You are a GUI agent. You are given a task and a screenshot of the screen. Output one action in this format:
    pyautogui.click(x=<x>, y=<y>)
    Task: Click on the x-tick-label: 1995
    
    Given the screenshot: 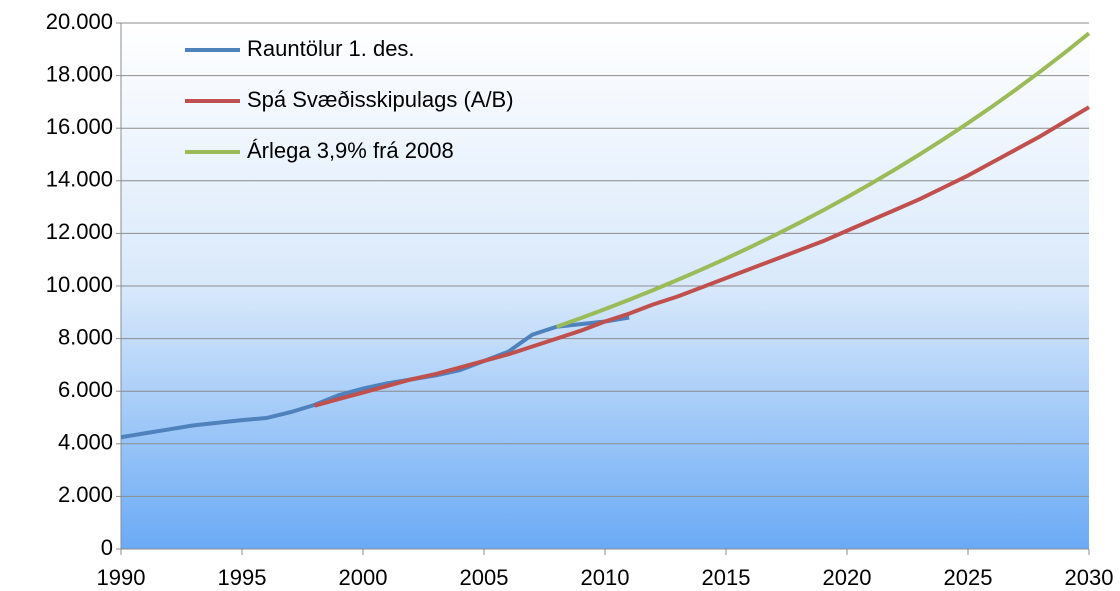 What is the action you would take?
    pyautogui.click(x=242, y=577)
    